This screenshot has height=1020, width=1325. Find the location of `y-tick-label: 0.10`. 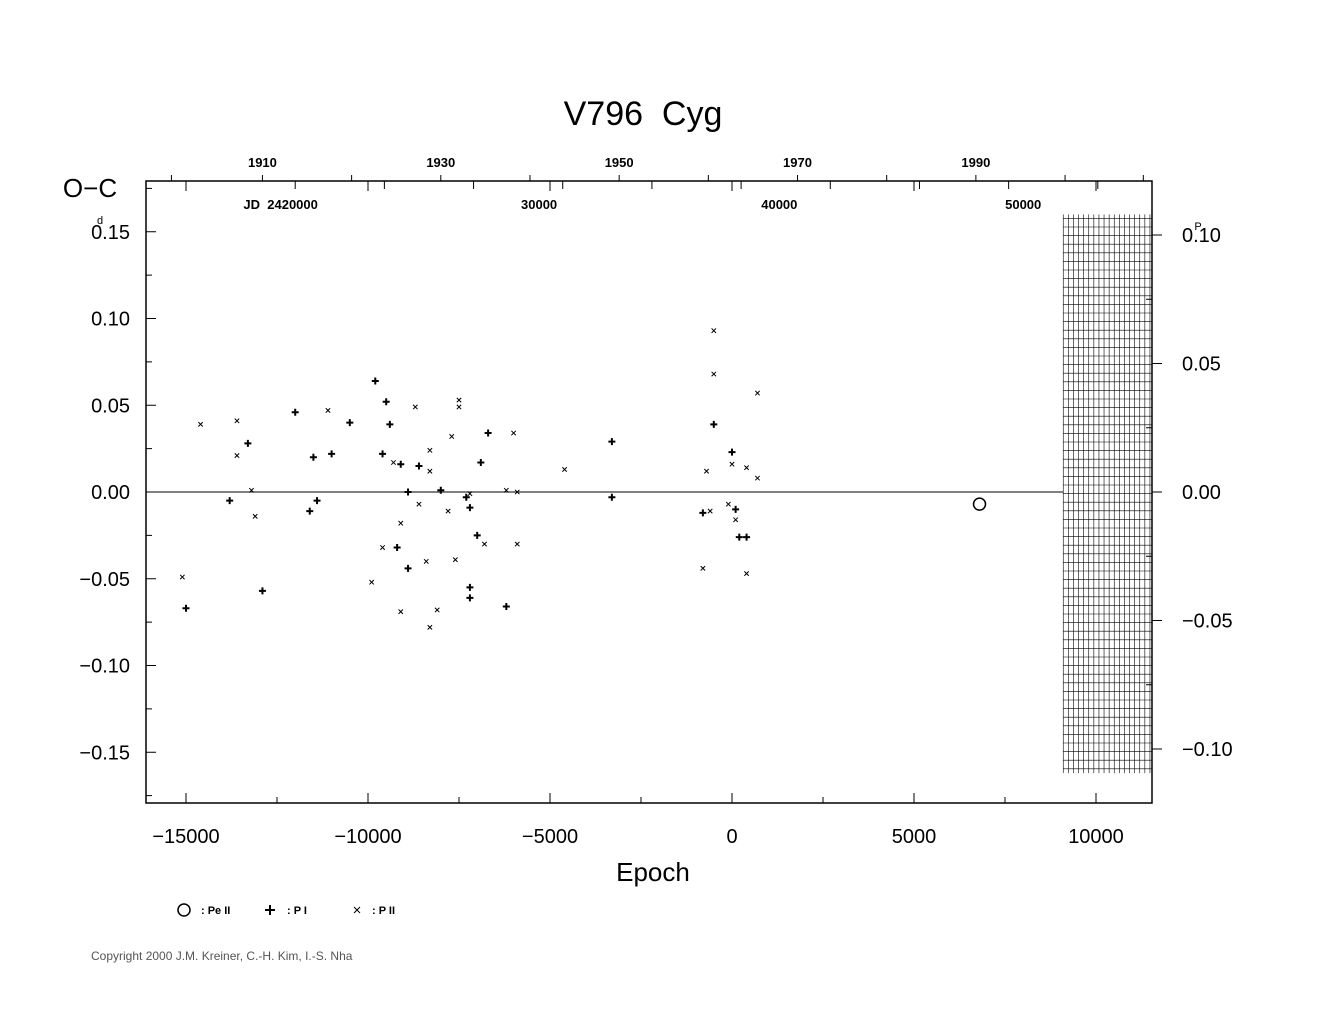

y-tick-label: 0.10 is located at coordinates (110, 320).